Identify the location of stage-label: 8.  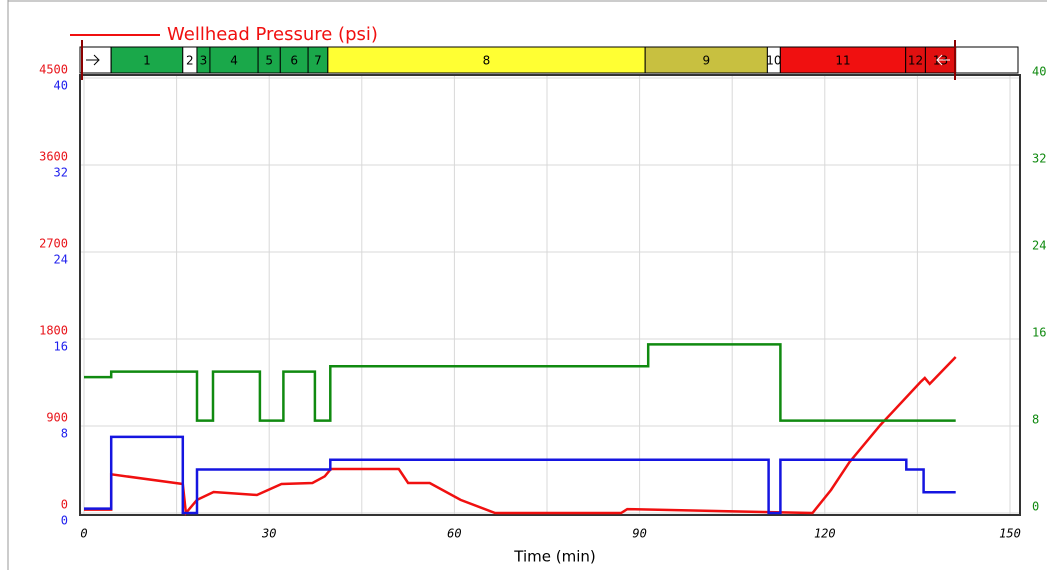
(487, 61).